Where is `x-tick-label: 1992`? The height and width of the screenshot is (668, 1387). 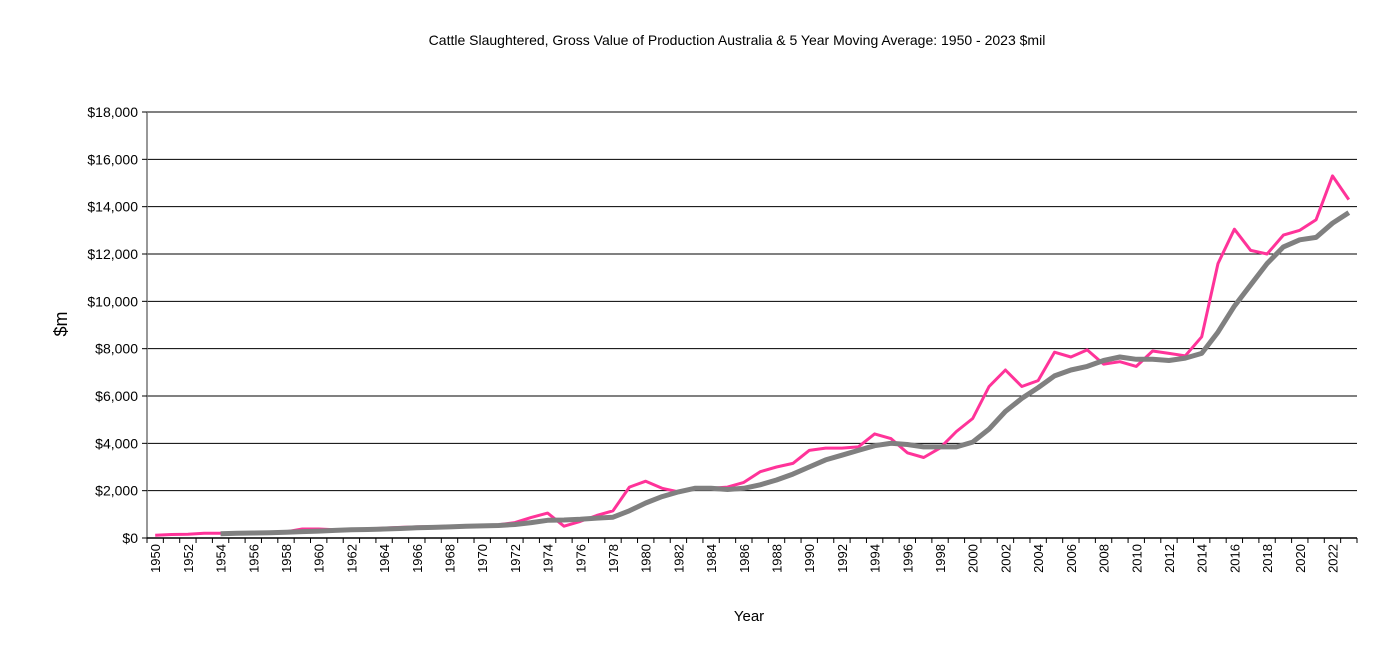 x-tick-label: 1992 is located at coordinates (842, 558).